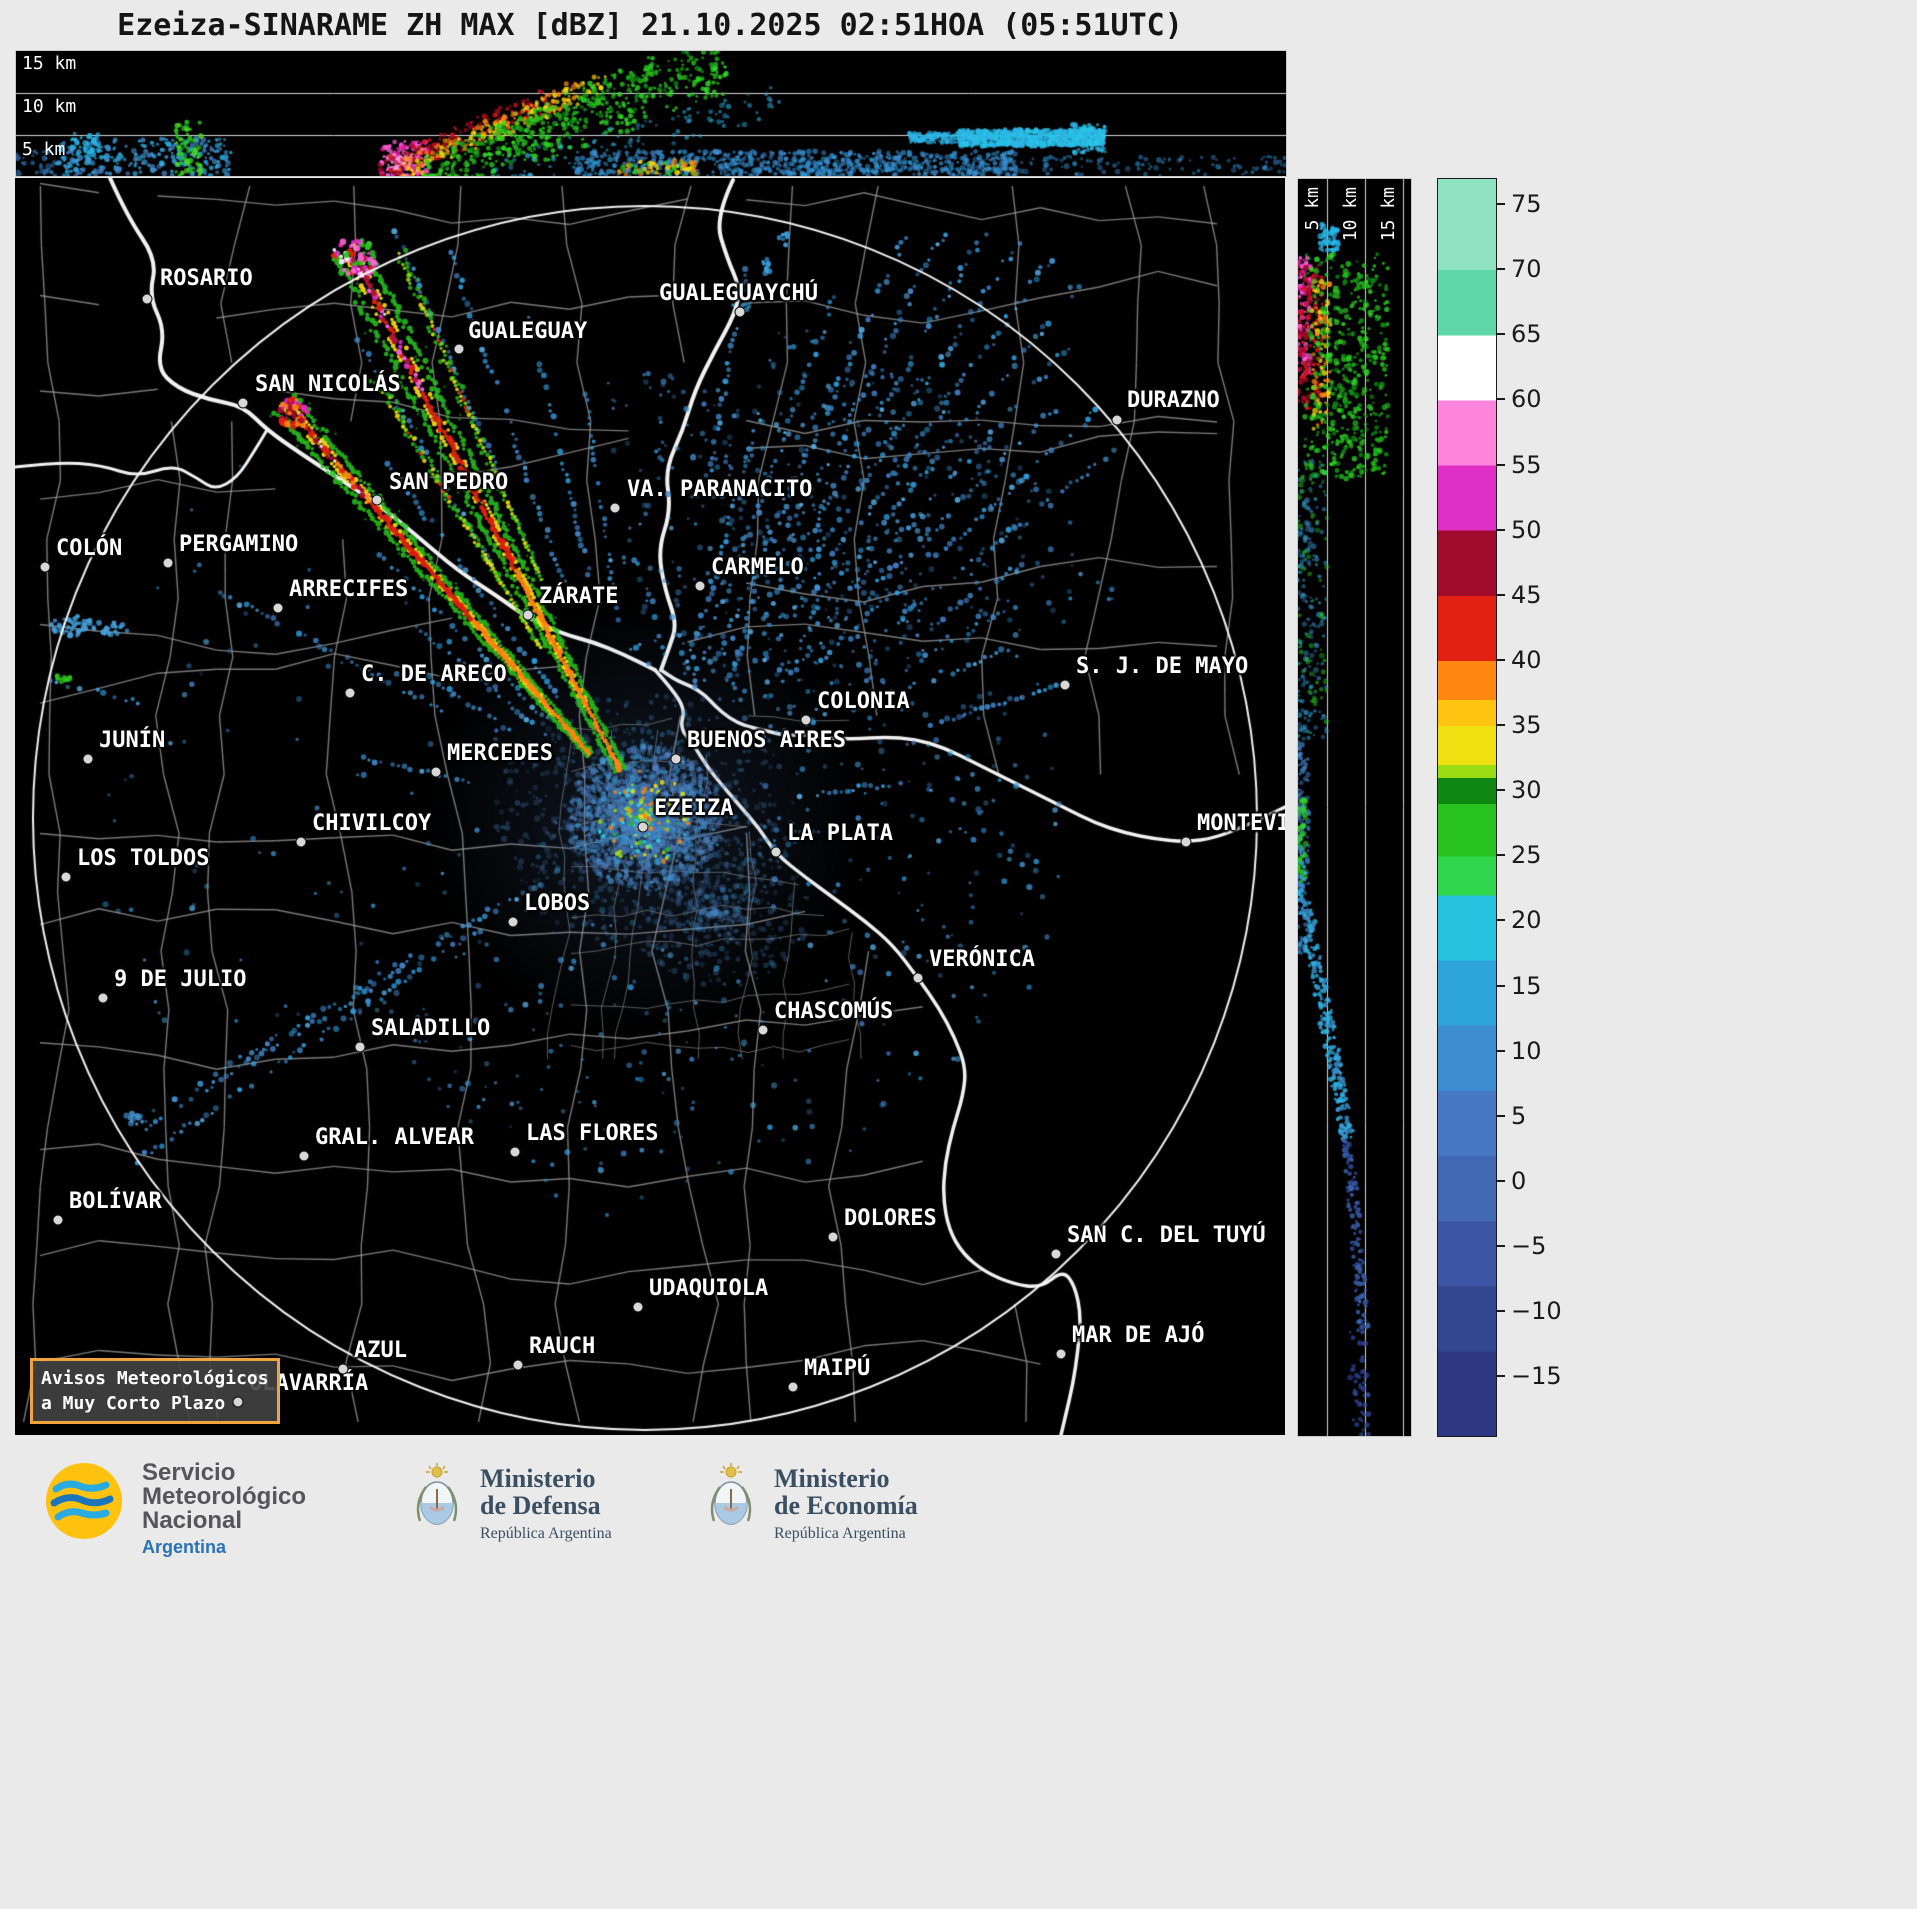 This screenshot has width=1917, height=1909. What do you see at coordinates (1138, 1335) in the screenshot?
I see `city-label: MAR DE AJÓ` at bounding box center [1138, 1335].